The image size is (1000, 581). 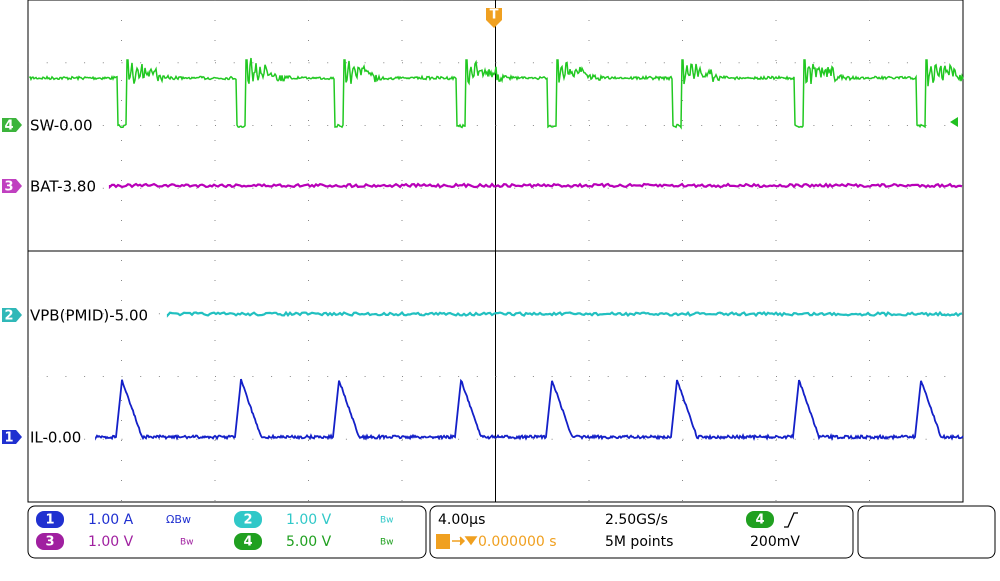 I want to click on time-scale: 4.00µs, so click(x=461, y=520).